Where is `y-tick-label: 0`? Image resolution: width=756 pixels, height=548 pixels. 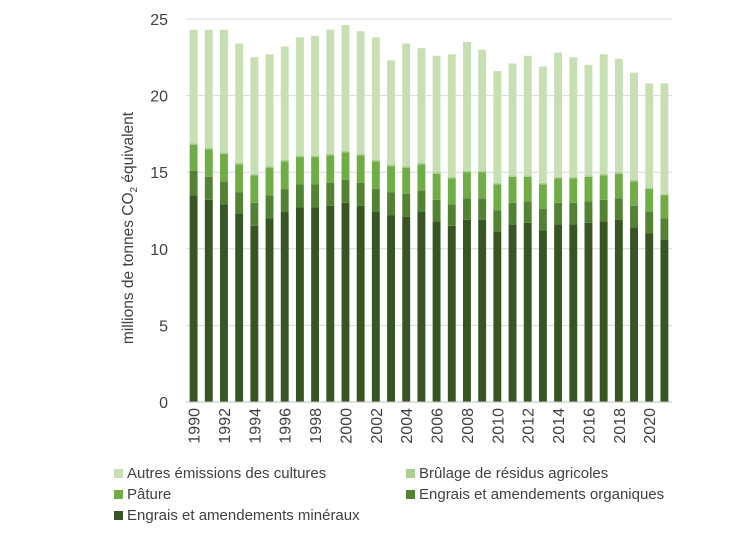 y-tick-label: 0 is located at coordinates (163, 403).